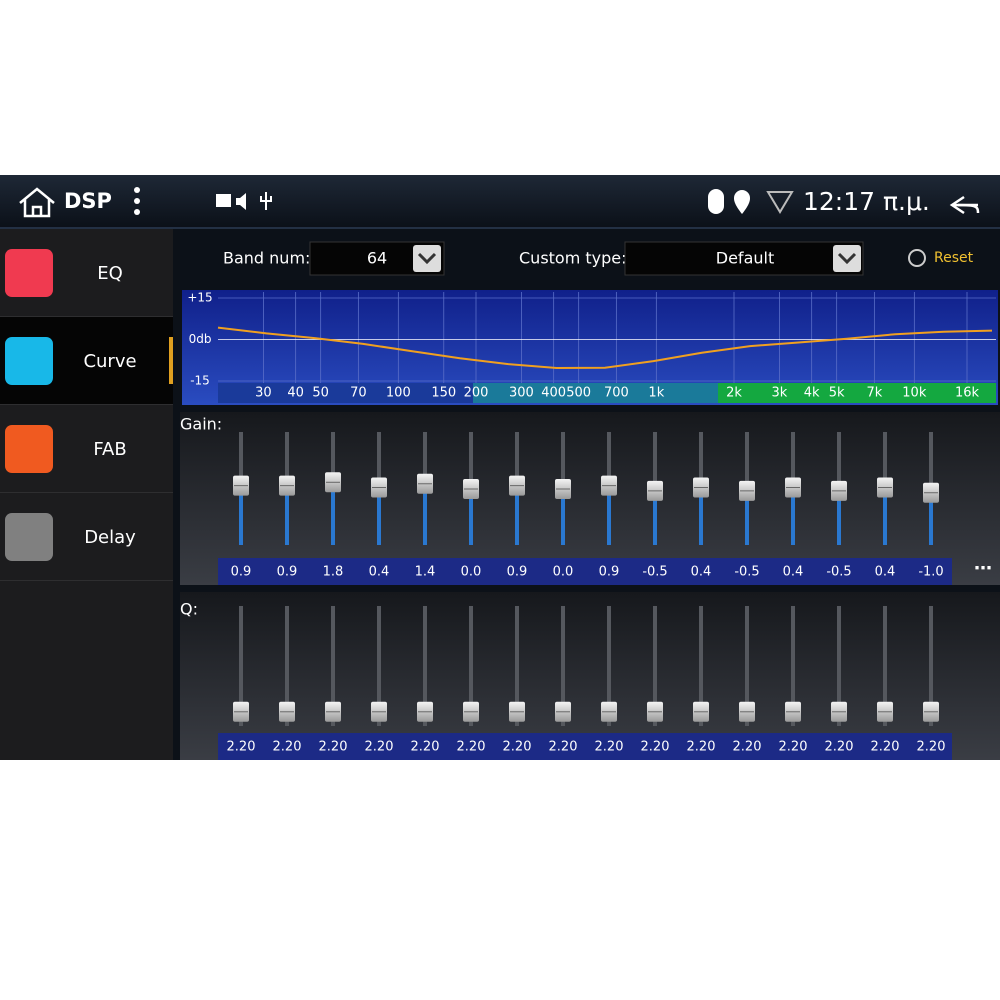  Describe the element at coordinates (244, 201) in the screenshot. I see `notification-icons` at that location.